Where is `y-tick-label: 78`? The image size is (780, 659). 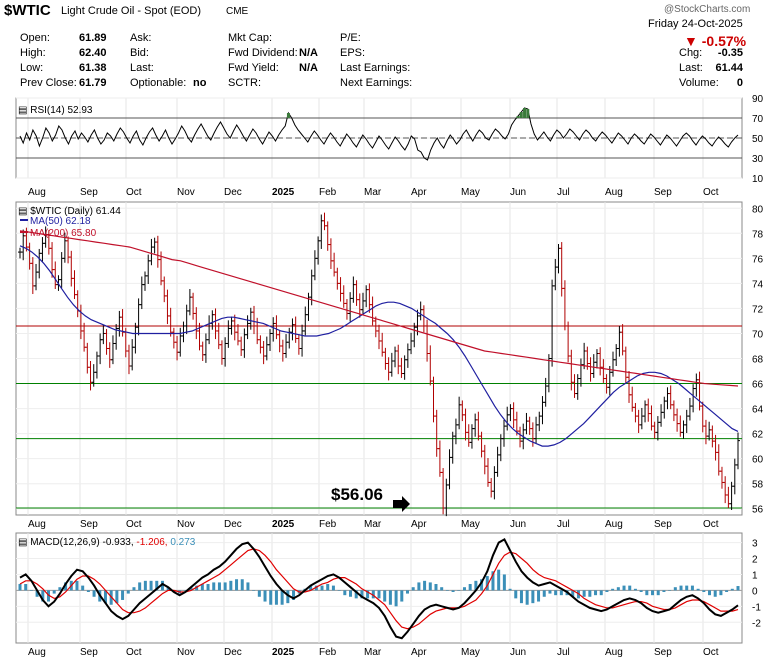 y-tick-label: 78 is located at coordinates (758, 234).